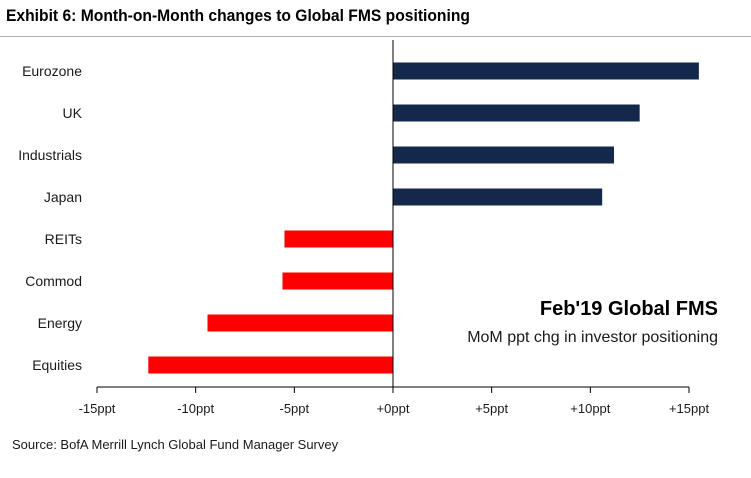  What do you see at coordinates (629, 309) in the screenshot?
I see `annotation-title: Feb'19 Global FMS` at bounding box center [629, 309].